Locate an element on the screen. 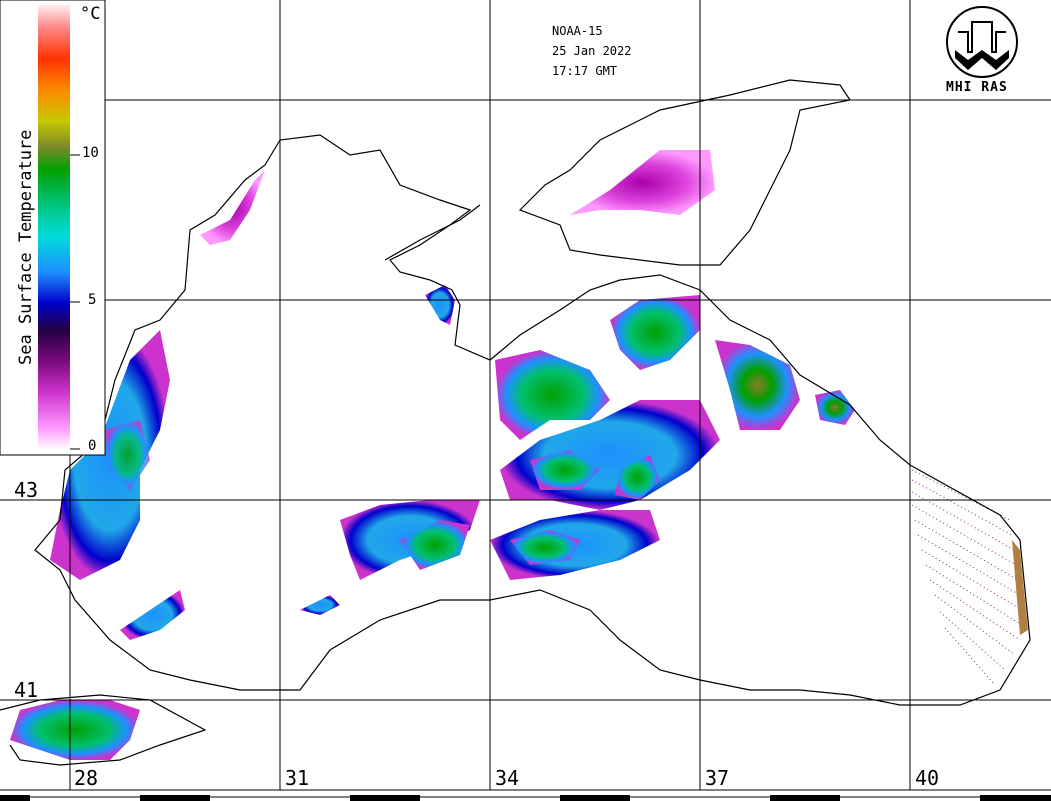  border-tick-fills is located at coordinates (525, 798).